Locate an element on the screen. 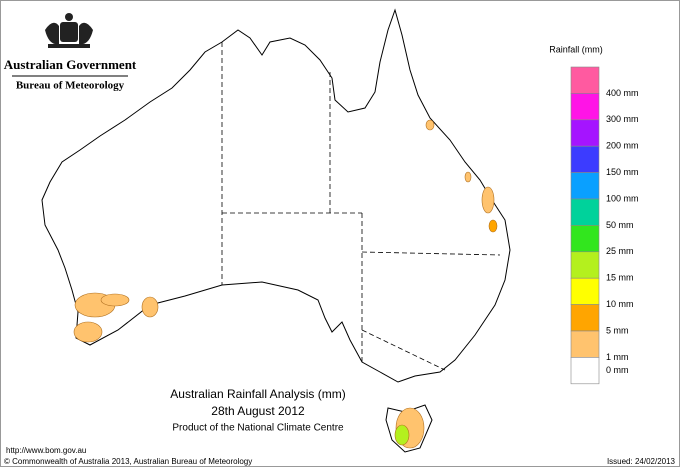  issued: Issued: 24/02/2013 is located at coordinates (641, 461).